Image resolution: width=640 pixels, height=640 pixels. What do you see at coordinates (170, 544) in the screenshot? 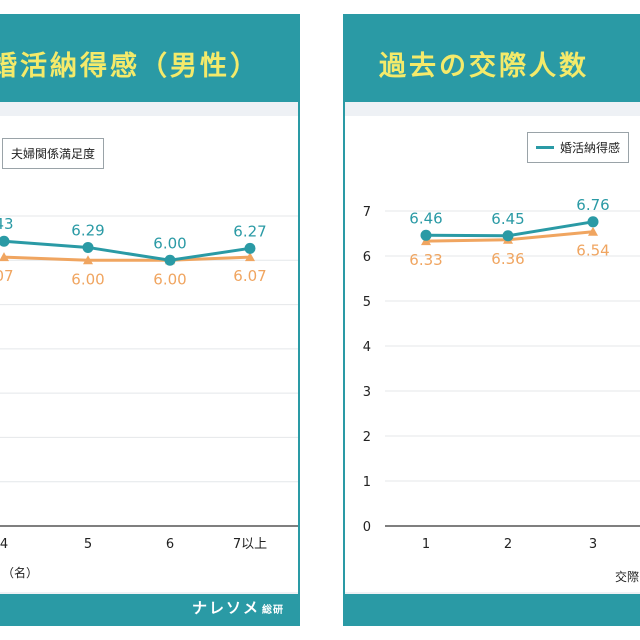
I see `x-tick-label: 6` at bounding box center [170, 544].